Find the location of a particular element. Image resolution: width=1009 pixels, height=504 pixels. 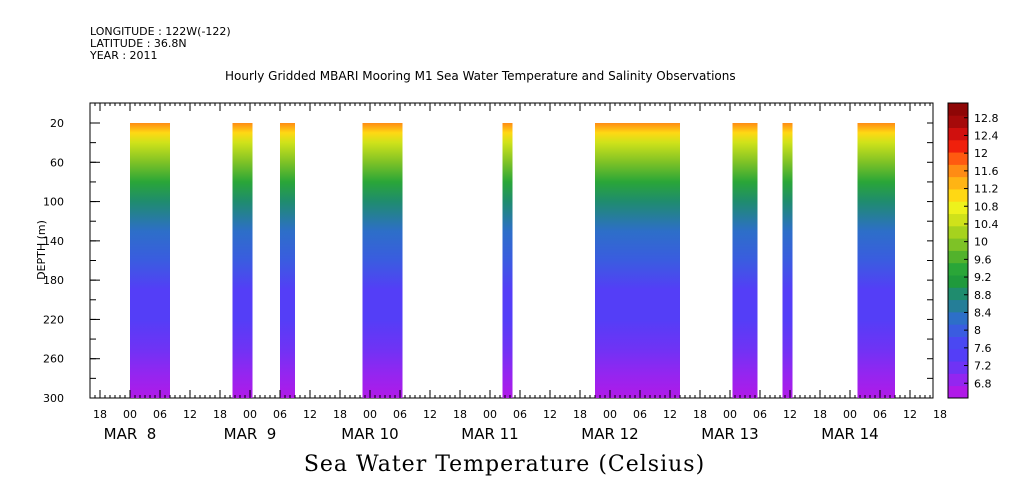

colorbar-frame is located at coordinates (958, 250).